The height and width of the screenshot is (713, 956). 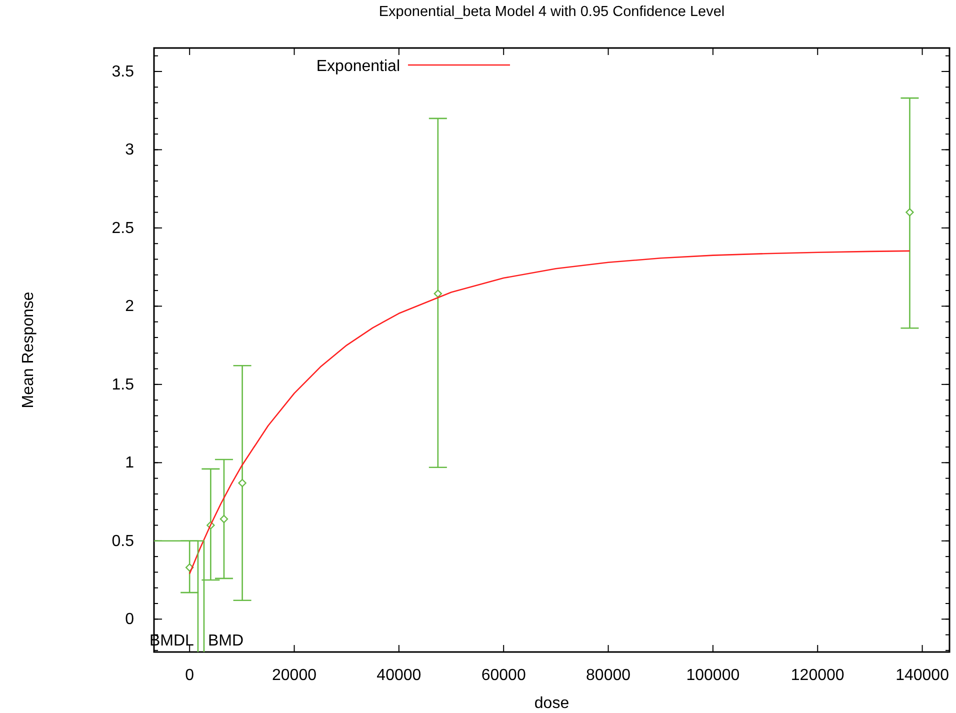 What do you see at coordinates (399, 675) in the screenshot?
I see `x-tick-label: 40000` at bounding box center [399, 675].